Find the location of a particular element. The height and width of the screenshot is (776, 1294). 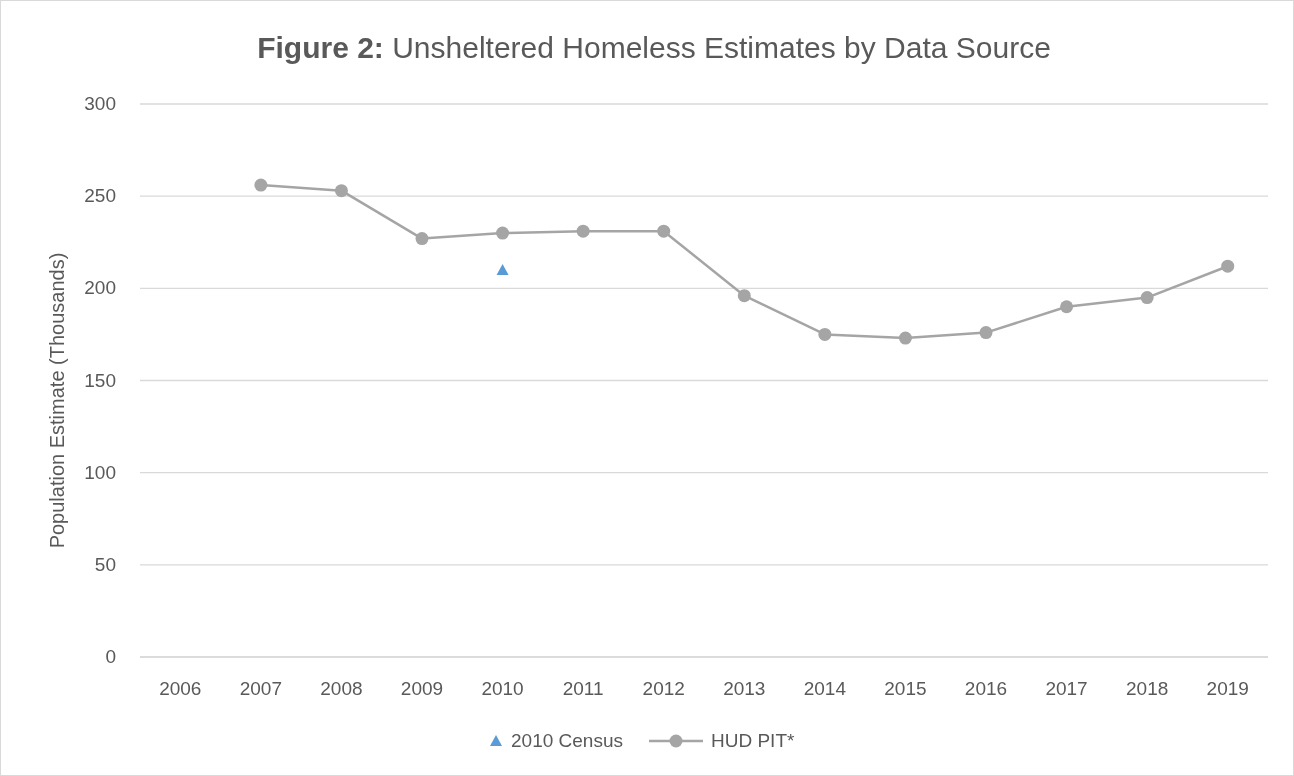

x-tick-label: 2010 is located at coordinates (502, 688).